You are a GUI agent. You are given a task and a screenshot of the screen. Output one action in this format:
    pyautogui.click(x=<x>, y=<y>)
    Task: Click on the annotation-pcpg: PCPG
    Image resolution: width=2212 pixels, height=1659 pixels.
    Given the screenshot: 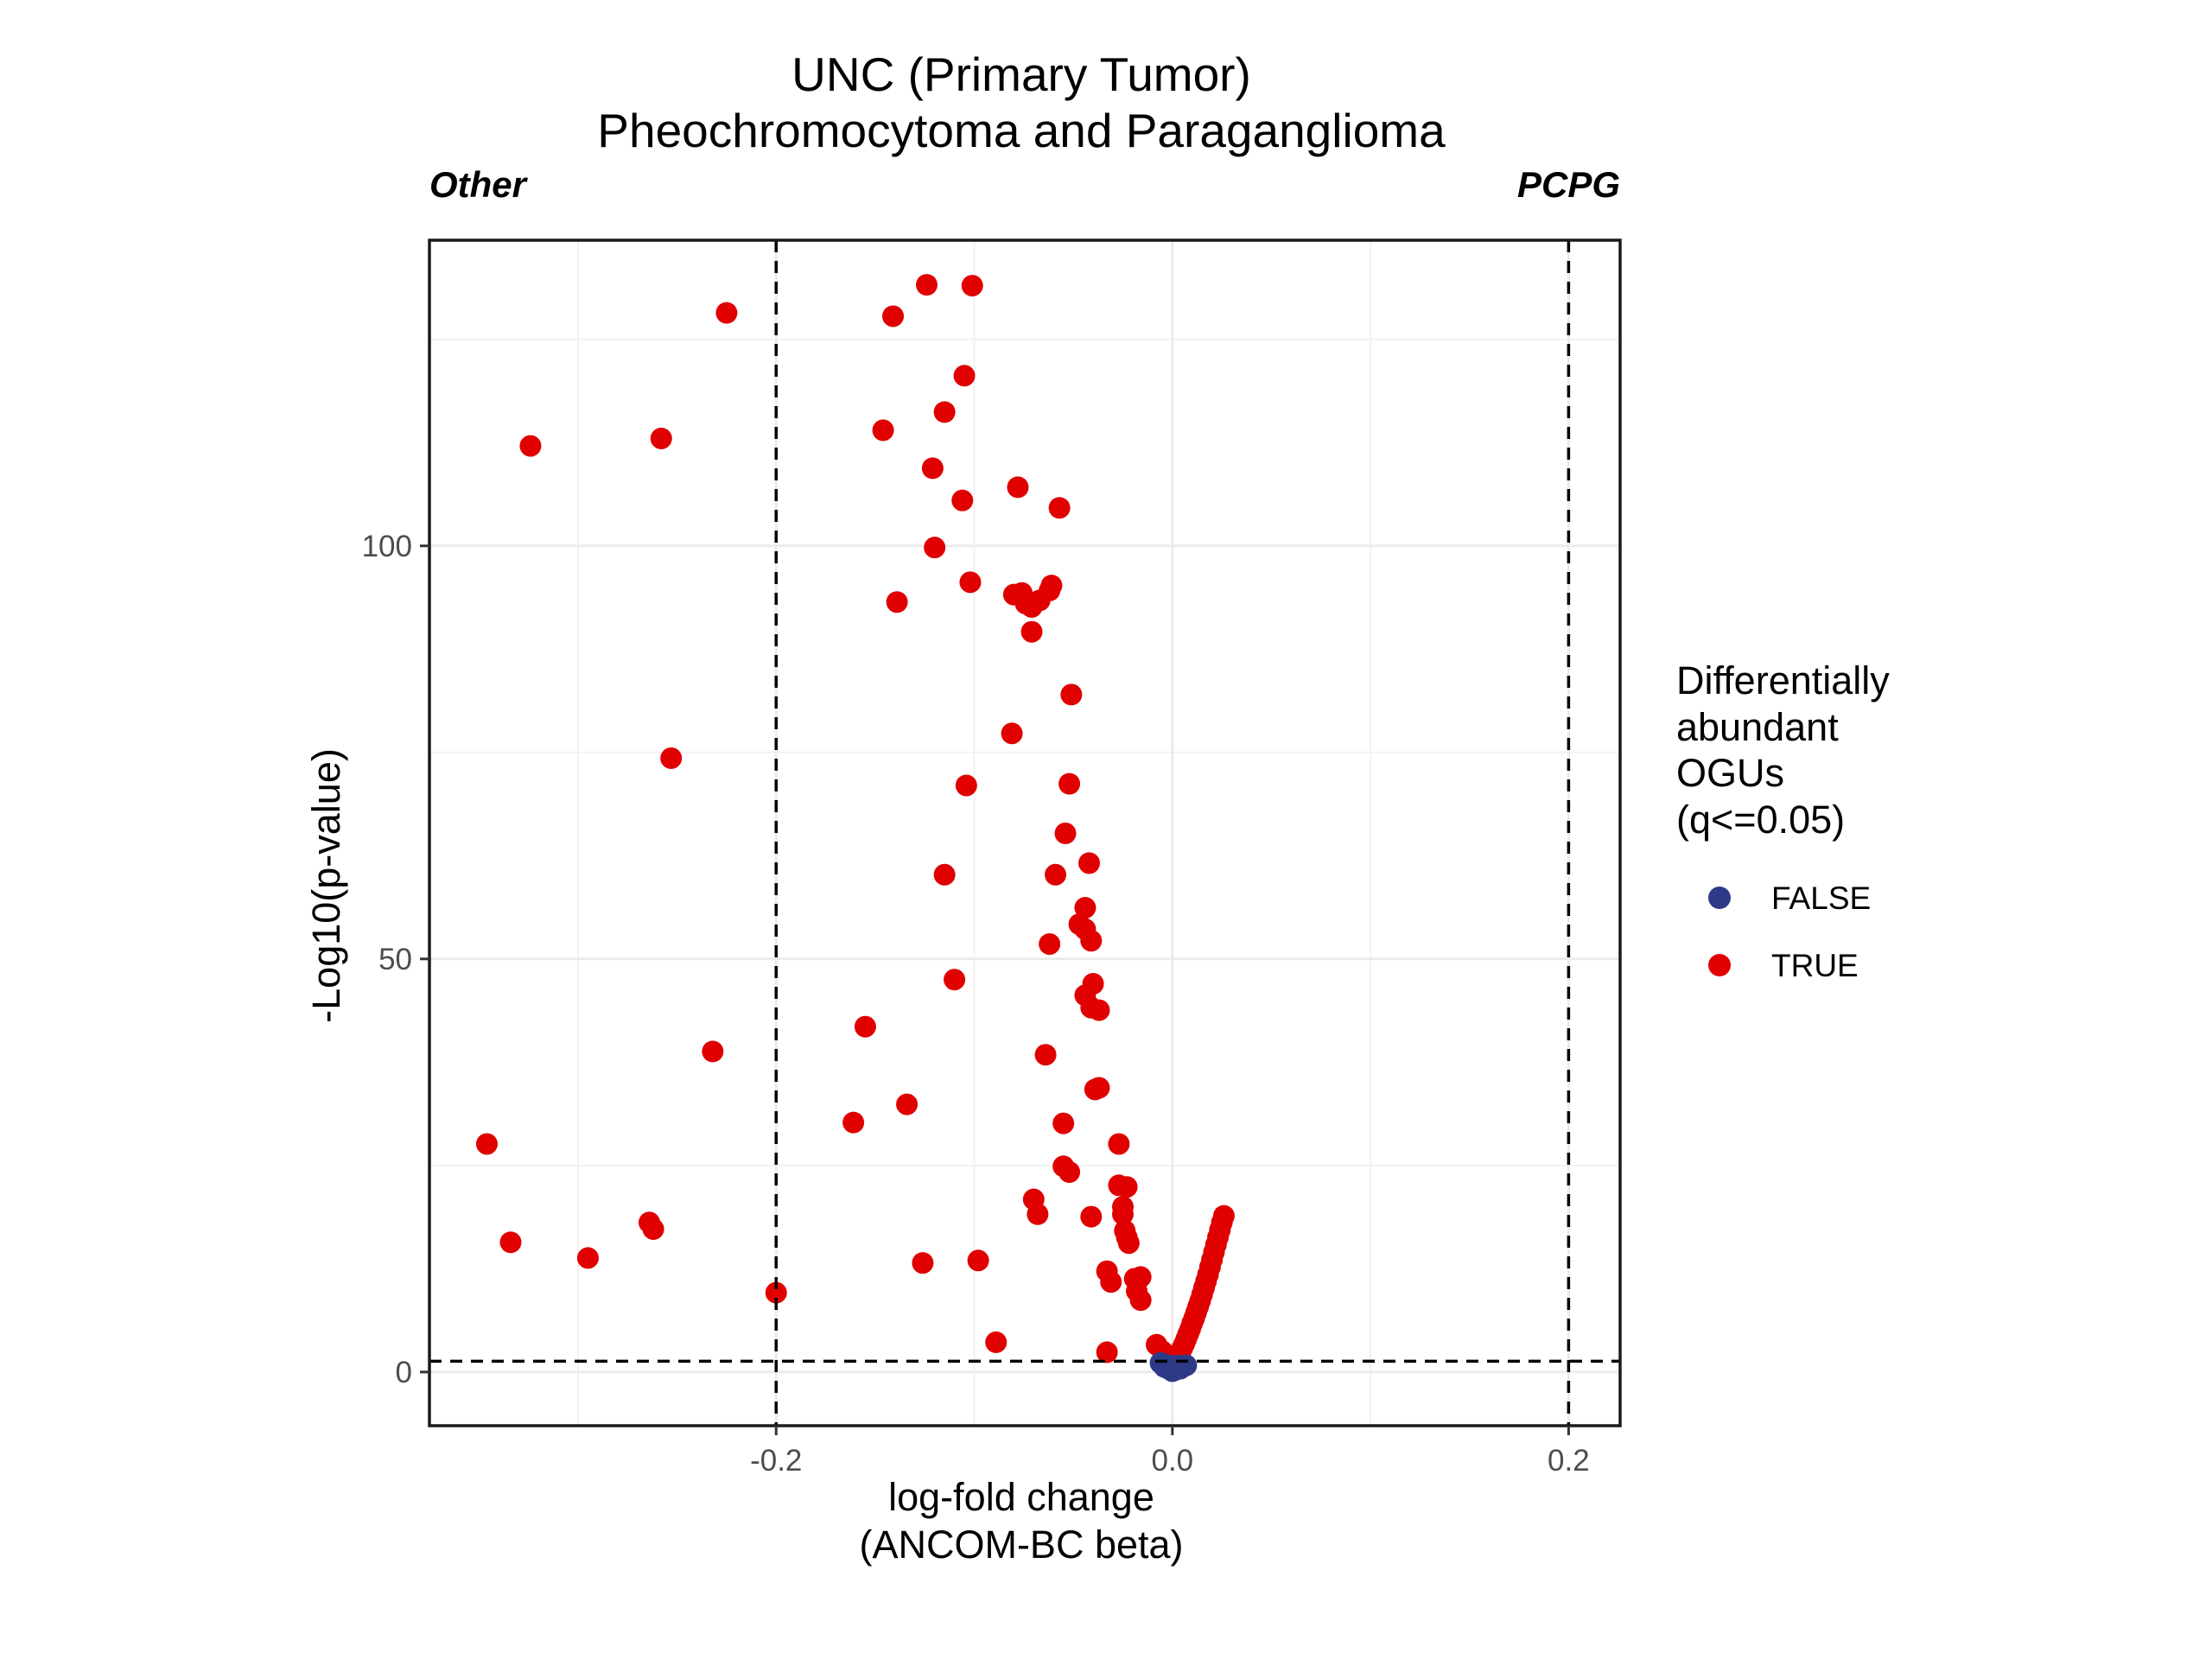 What is the action you would take?
    pyautogui.click(x=1568, y=184)
    